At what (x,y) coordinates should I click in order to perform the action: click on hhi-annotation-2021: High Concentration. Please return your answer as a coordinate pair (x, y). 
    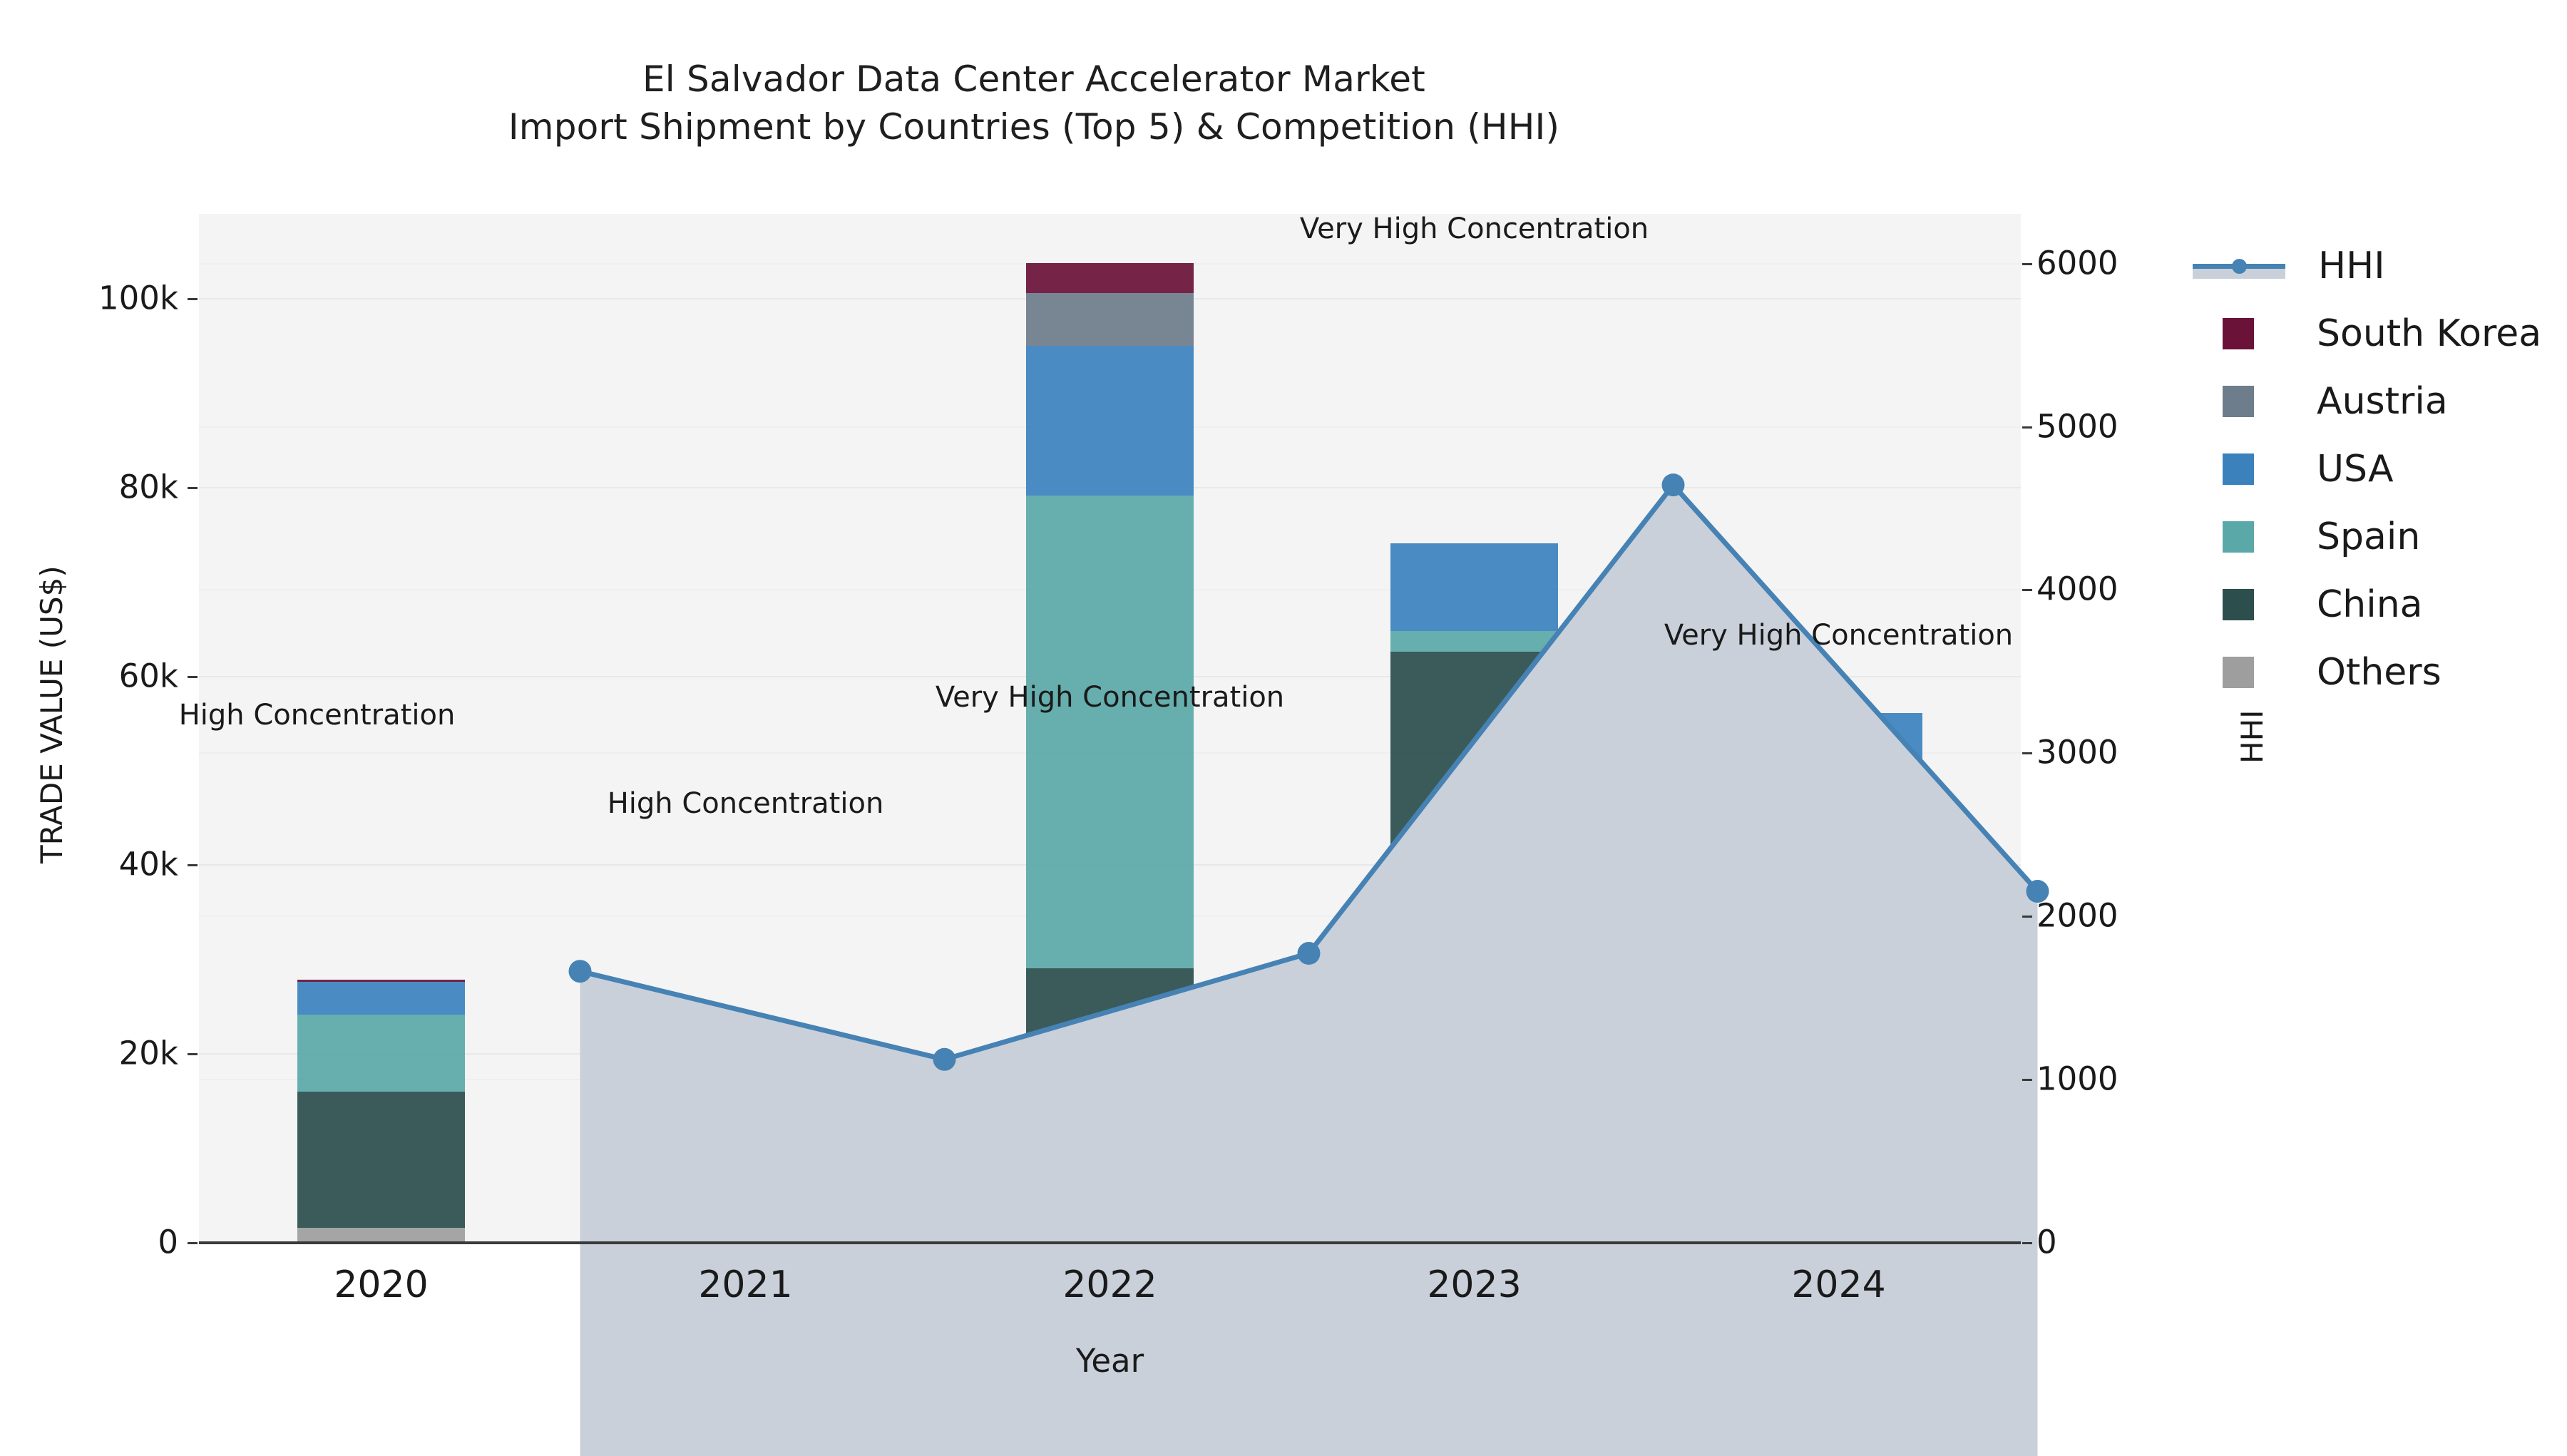
    Looking at the image, I should click on (745, 803).